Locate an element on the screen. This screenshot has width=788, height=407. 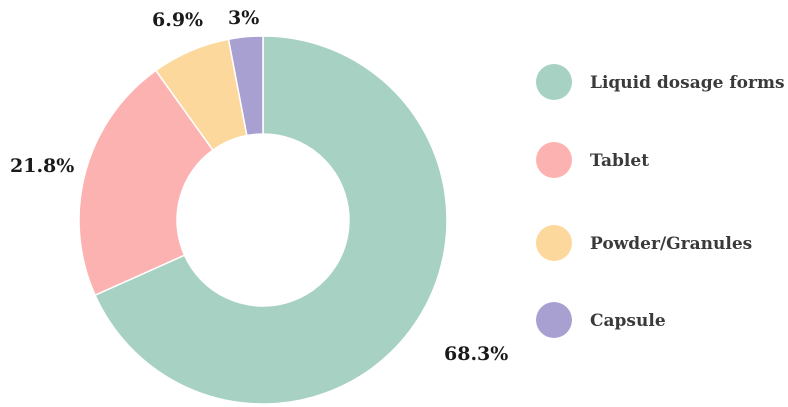
legend-label-tablet: Tablet is located at coordinates (619, 161).